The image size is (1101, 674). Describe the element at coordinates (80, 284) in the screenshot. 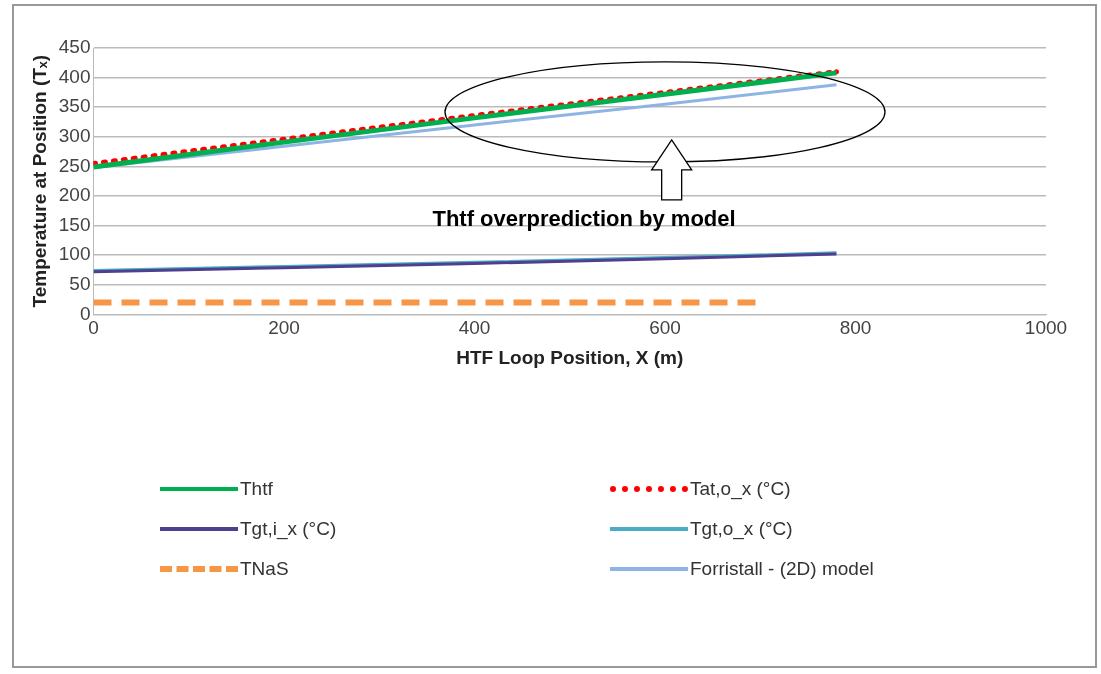

I see `y-tick-label: 50` at that location.